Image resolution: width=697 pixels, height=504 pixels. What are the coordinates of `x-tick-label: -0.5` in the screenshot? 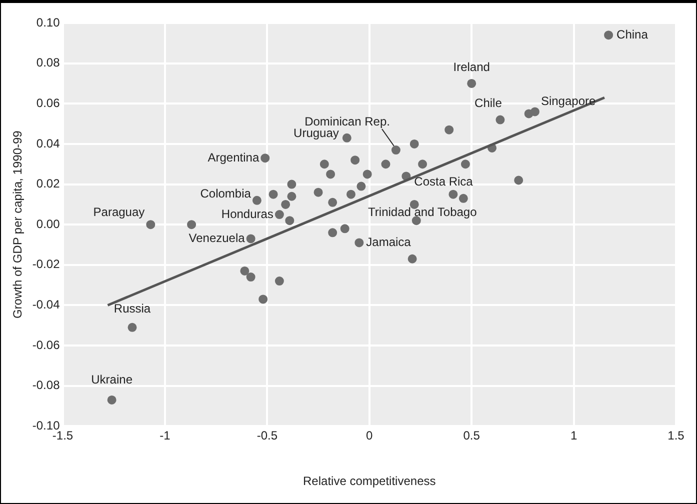 It's located at (267, 435).